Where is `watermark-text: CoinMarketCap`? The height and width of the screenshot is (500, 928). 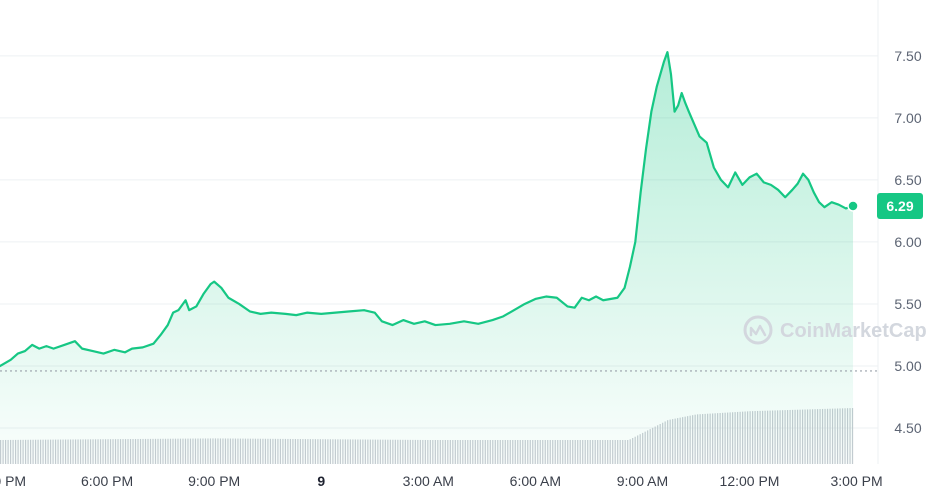
watermark-text: CoinMarketCap is located at coordinates (853, 331).